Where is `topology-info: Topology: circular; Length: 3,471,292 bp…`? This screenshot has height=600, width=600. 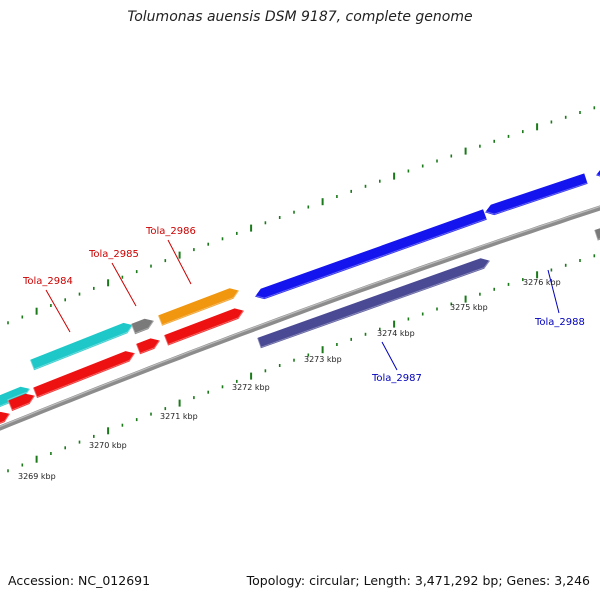
topology-info: Topology: circular; Length: 3,471,292 bp… is located at coordinates (418, 580).